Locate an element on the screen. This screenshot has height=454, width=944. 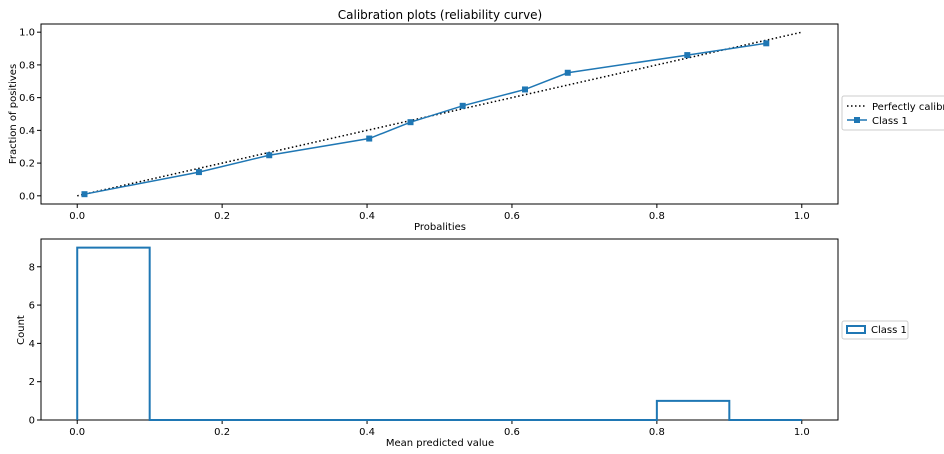
calibration-x-tick-label: 0.2 is located at coordinates (222, 216).